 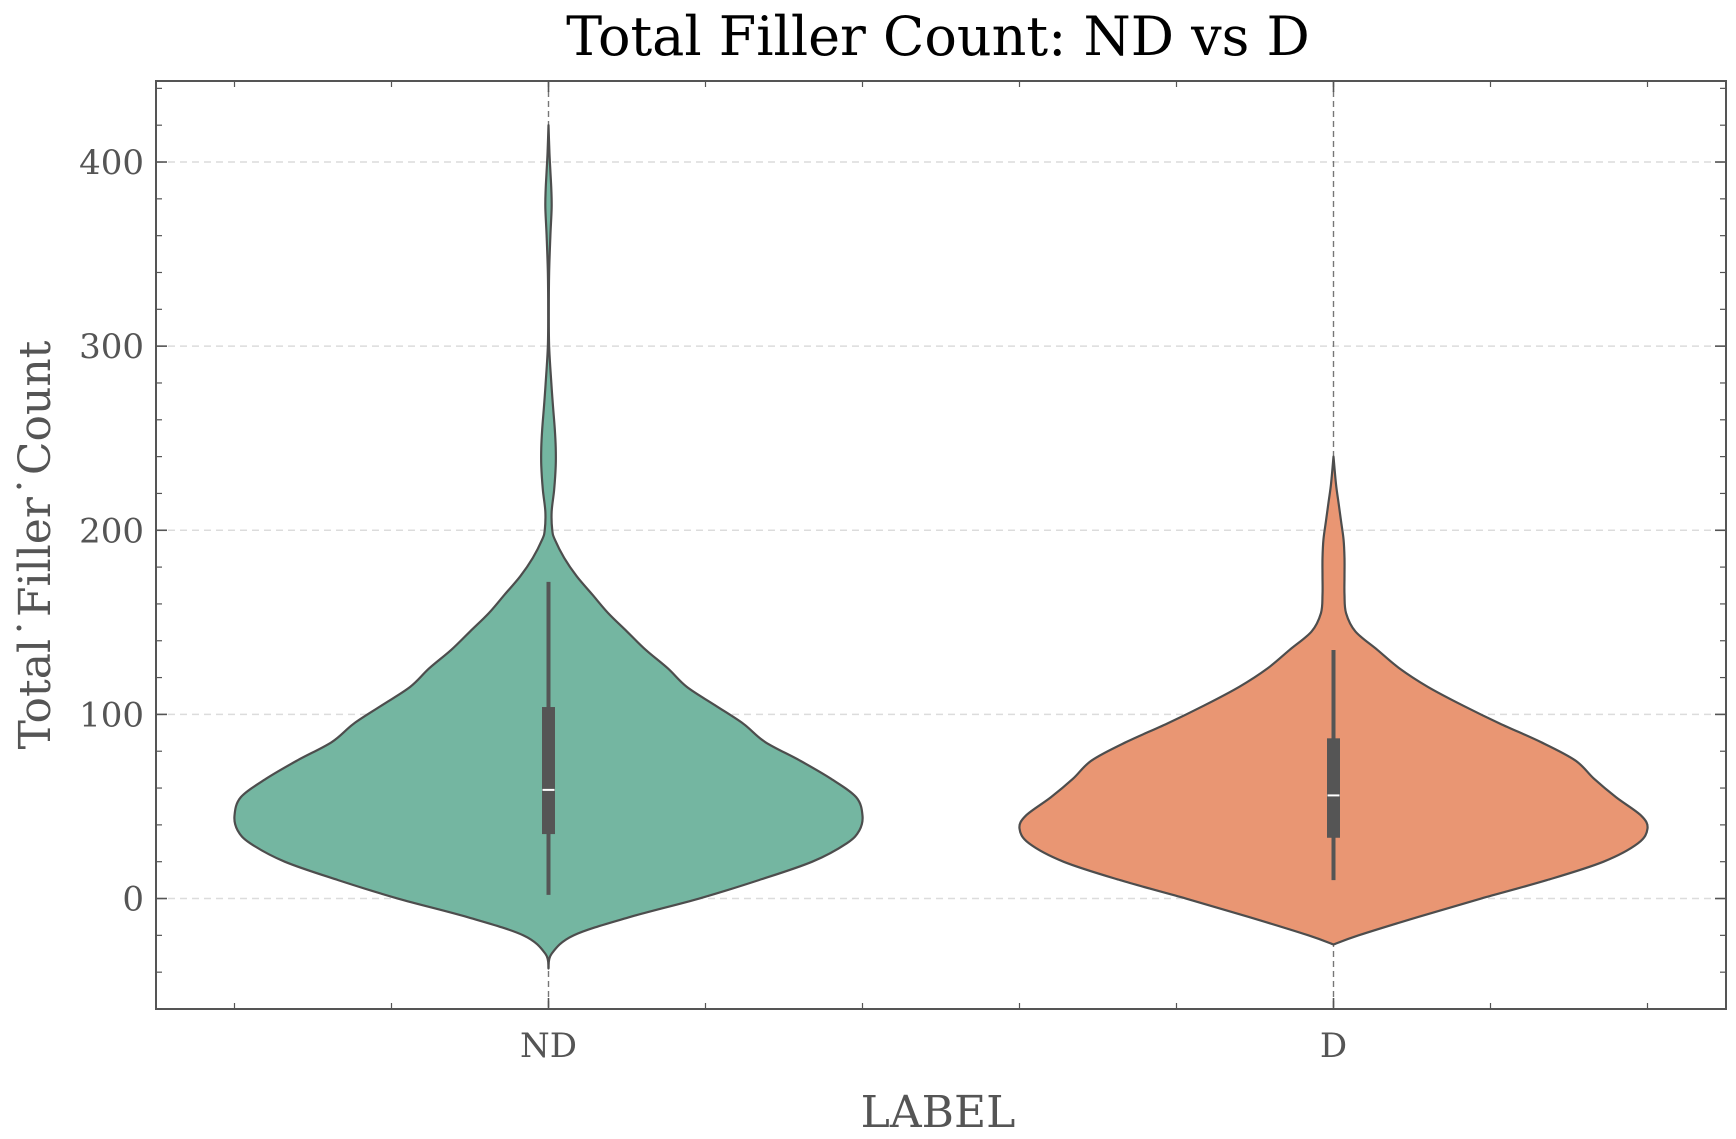 What do you see at coordinates (548, 771) in the screenshot?
I see `iqr-box-ND` at bounding box center [548, 771].